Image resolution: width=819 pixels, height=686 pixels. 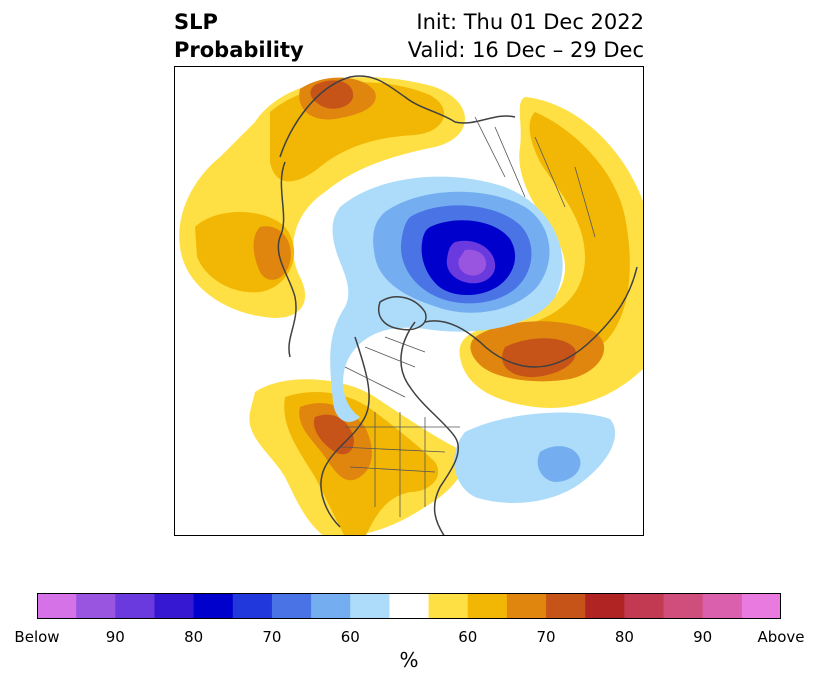 What do you see at coordinates (385, 367) in the screenshot?
I see `canada-province-borders` at bounding box center [385, 367].